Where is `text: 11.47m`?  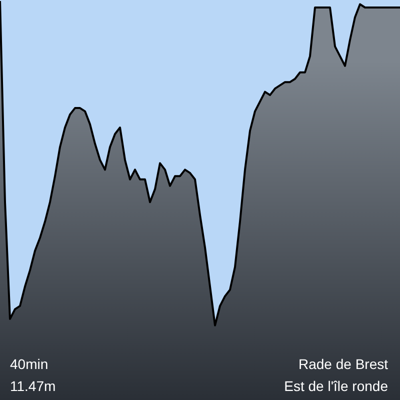
text: 11.47m is located at coordinates (33, 386).